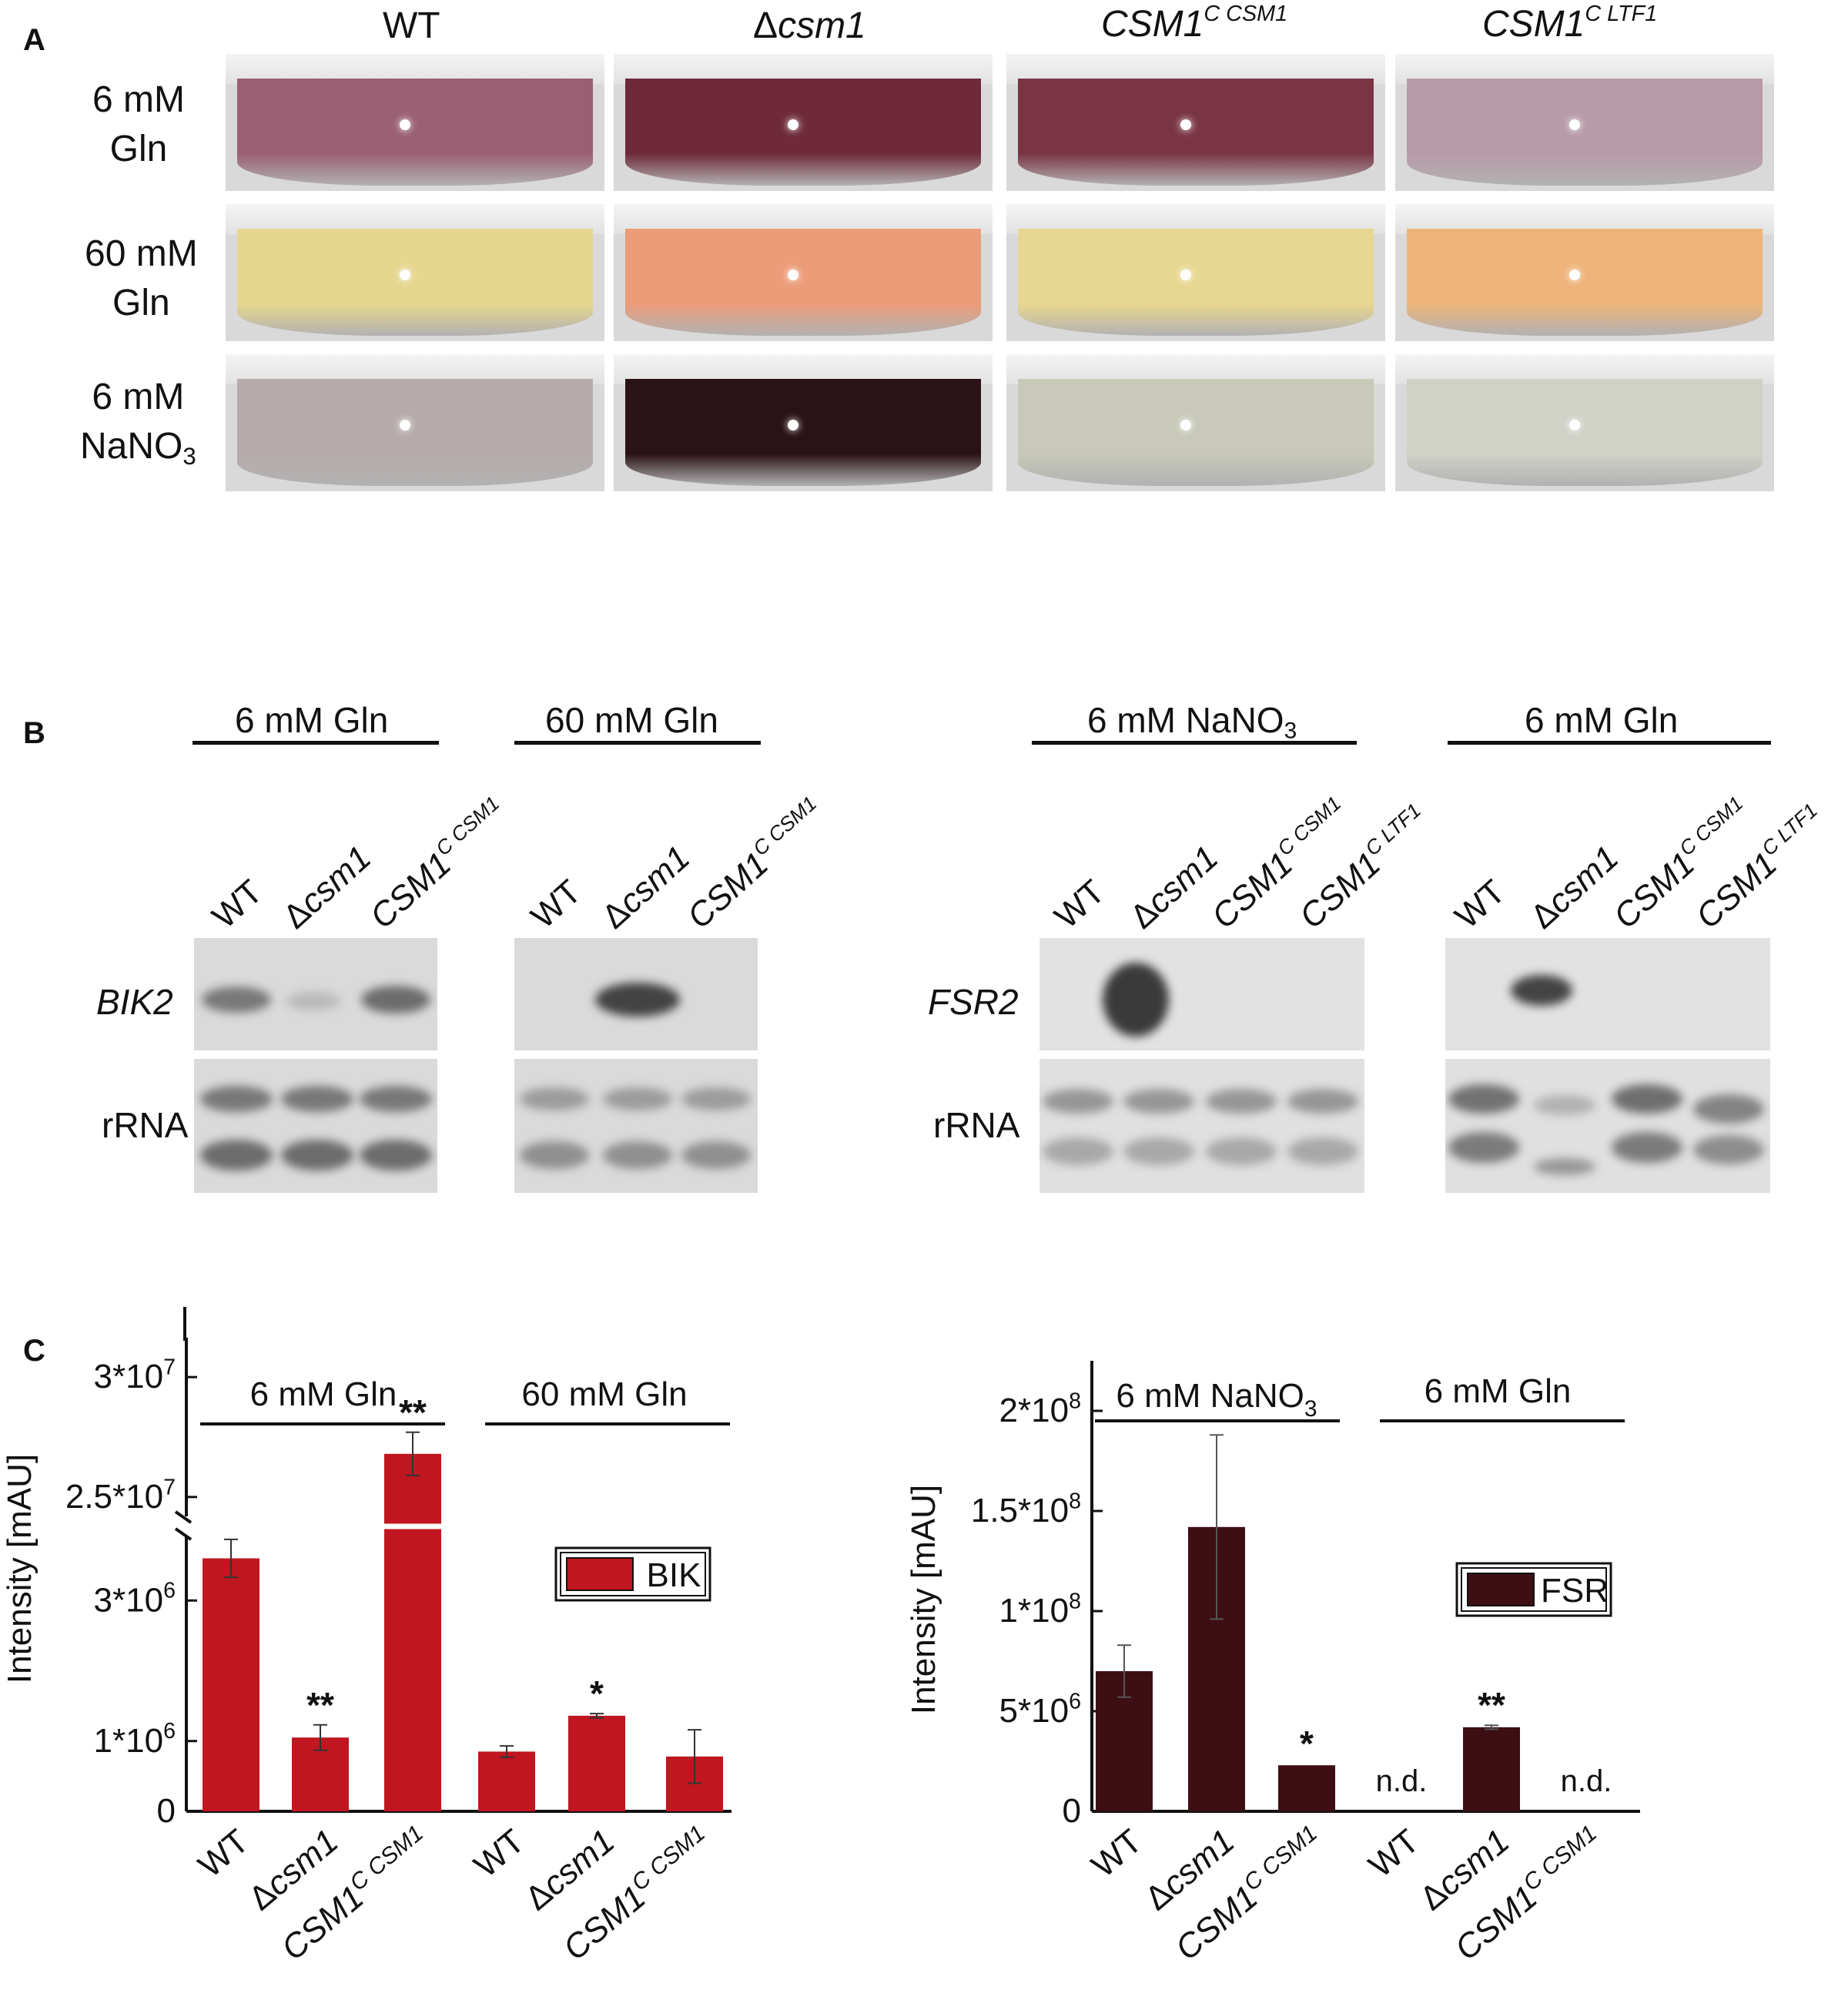  What do you see at coordinates (135, 1599) in the screenshot?
I see `bik-y-tick-label: 3*106` at bounding box center [135, 1599].